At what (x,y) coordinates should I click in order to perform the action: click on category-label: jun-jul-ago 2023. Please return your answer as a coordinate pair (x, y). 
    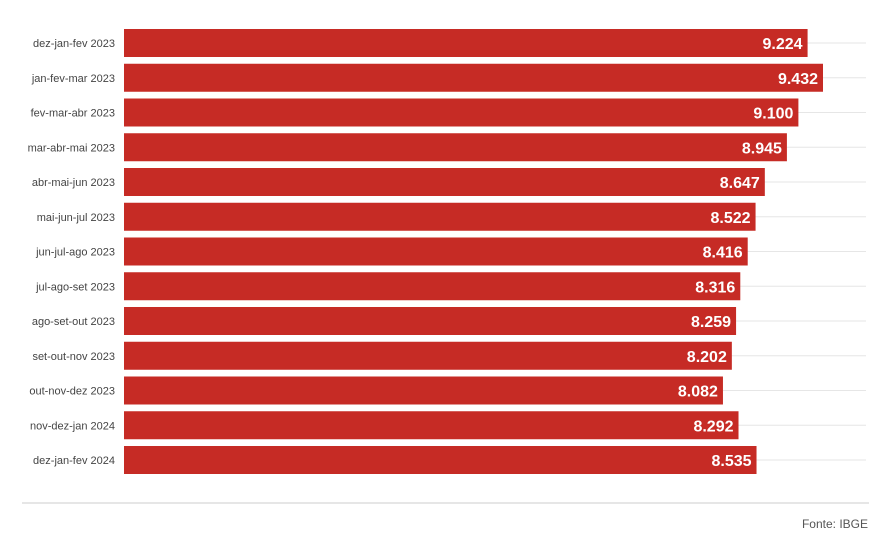
    Looking at the image, I should click on (75, 253).